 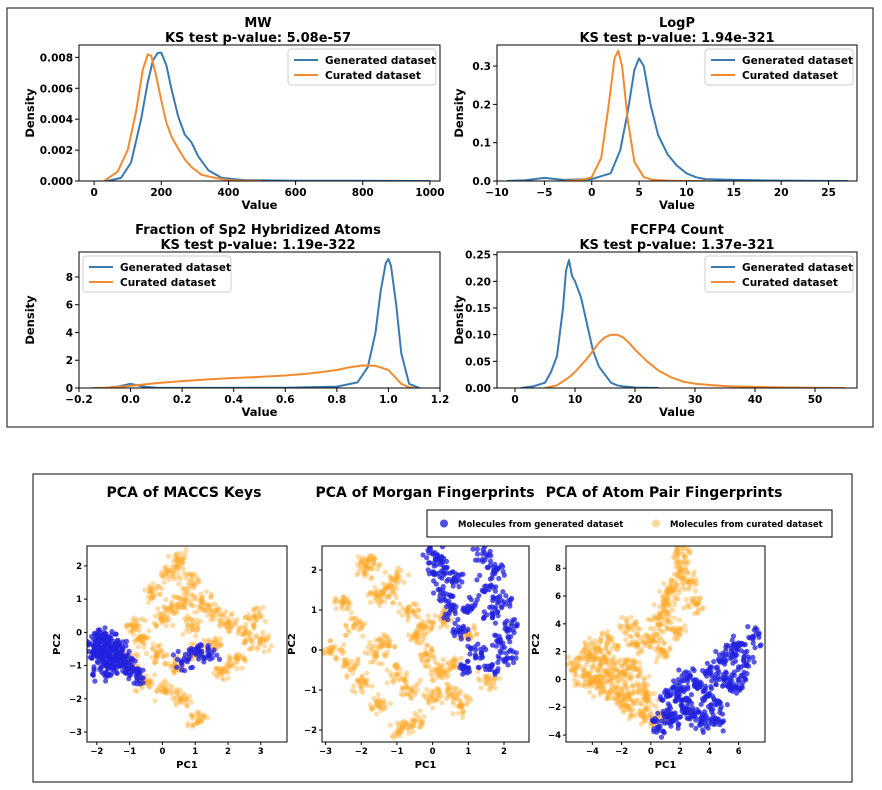 I want to click on x-tick-label: 0, so click(x=162, y=752).